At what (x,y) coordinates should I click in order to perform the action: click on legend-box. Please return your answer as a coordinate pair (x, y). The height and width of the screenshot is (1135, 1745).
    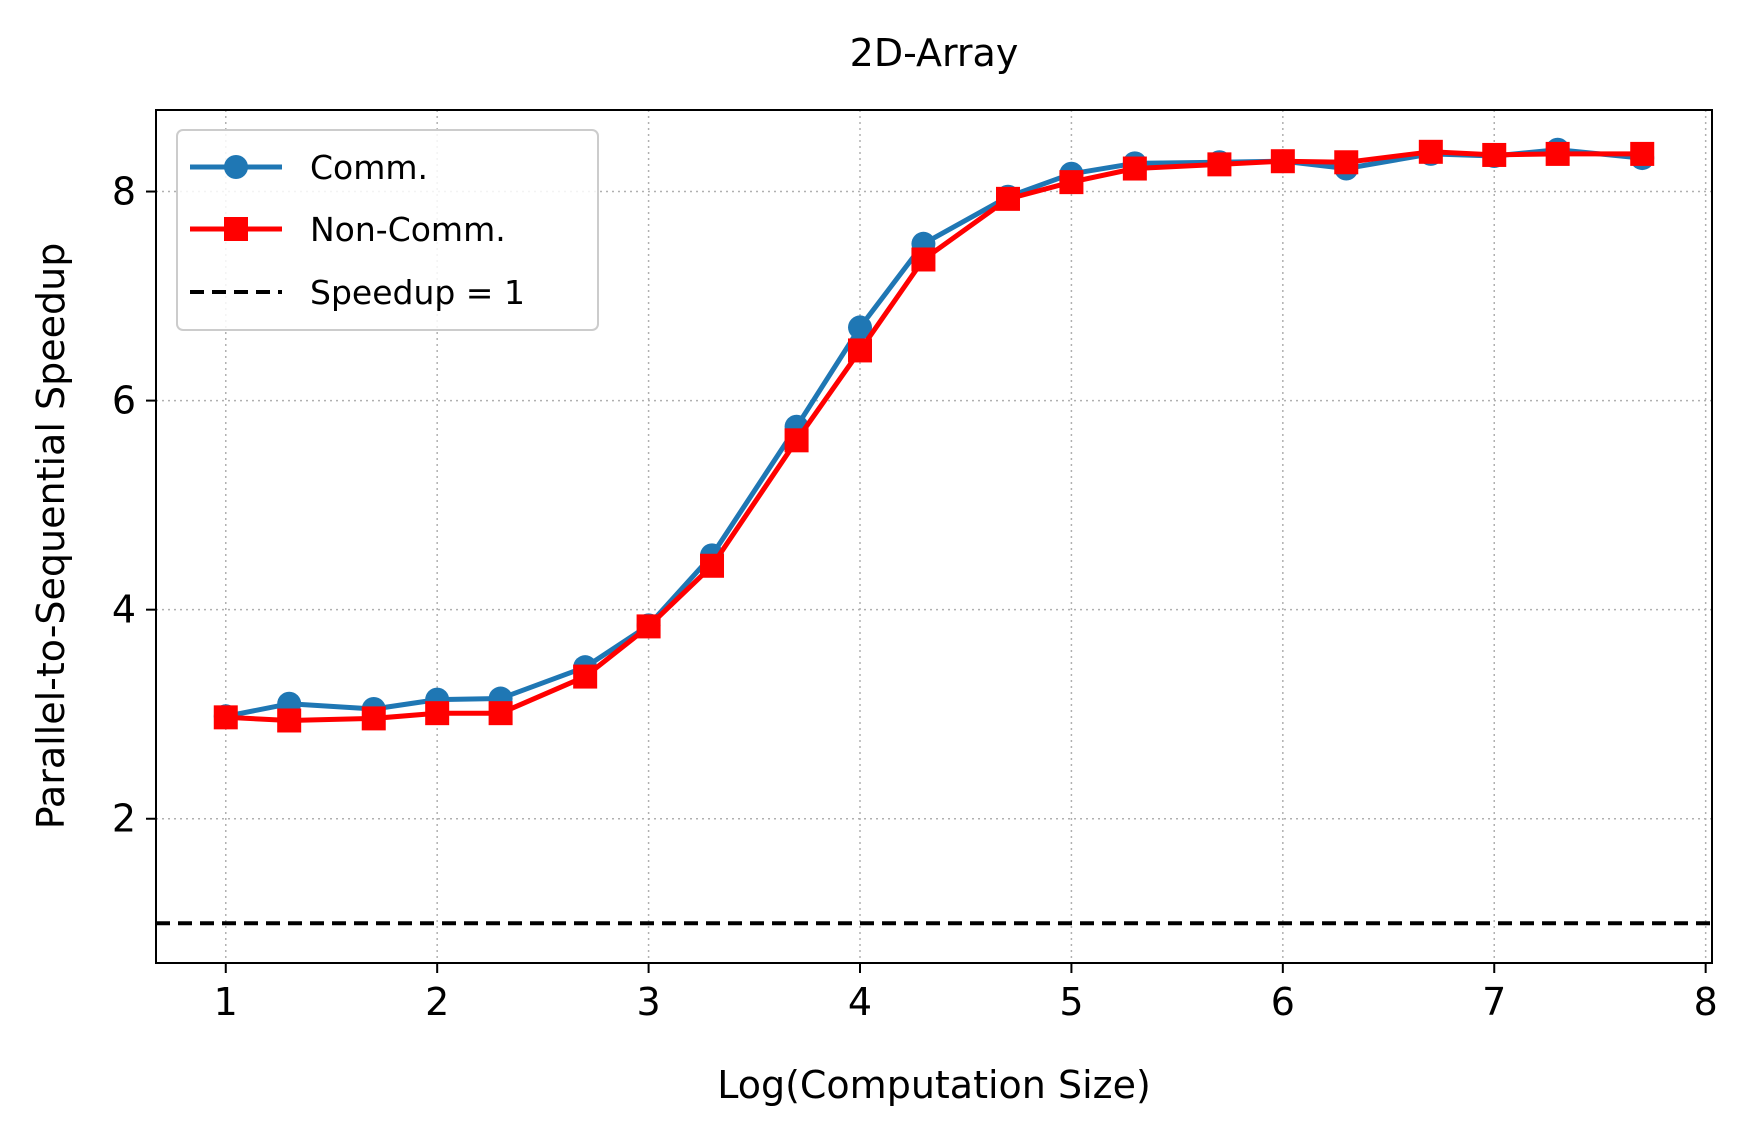
    Looking at the image, I should click on (387, 230).